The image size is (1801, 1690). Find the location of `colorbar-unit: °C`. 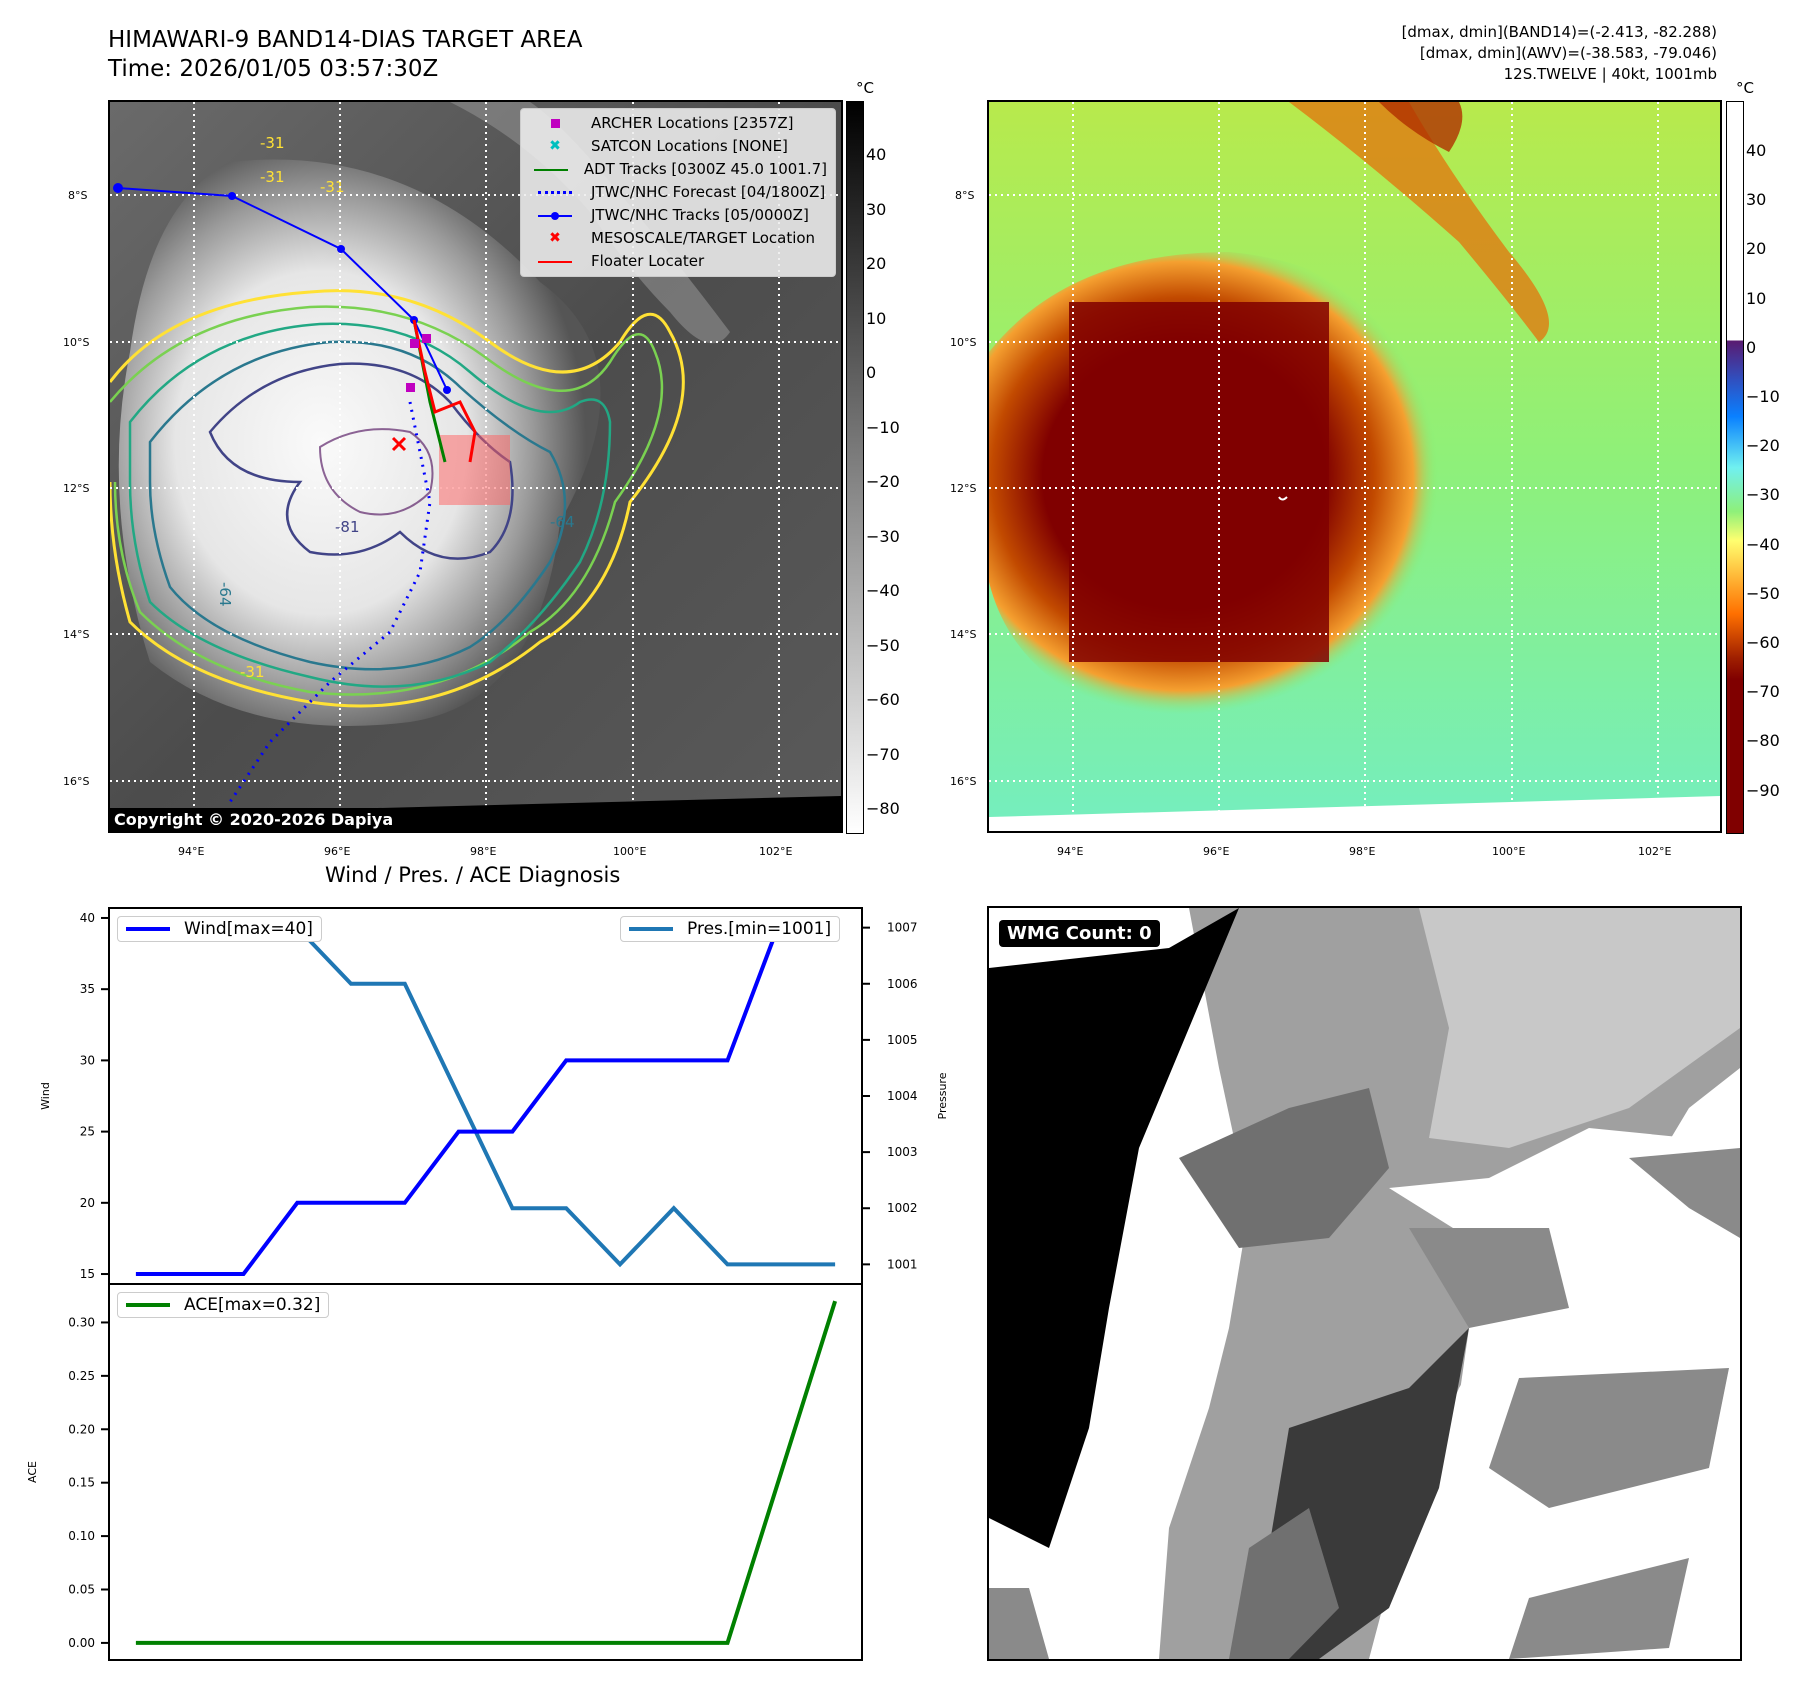

colorbar-unit: °C is located at coordinates (1745, 88).